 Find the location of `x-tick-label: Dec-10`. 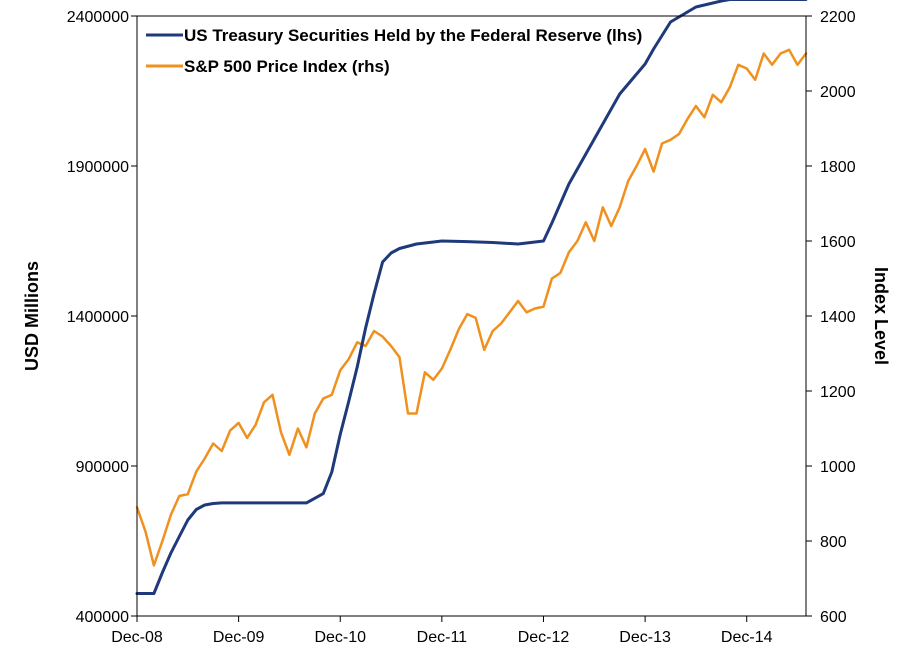

x-tick-label: Dec-10 is located at coordinates (340, 637).